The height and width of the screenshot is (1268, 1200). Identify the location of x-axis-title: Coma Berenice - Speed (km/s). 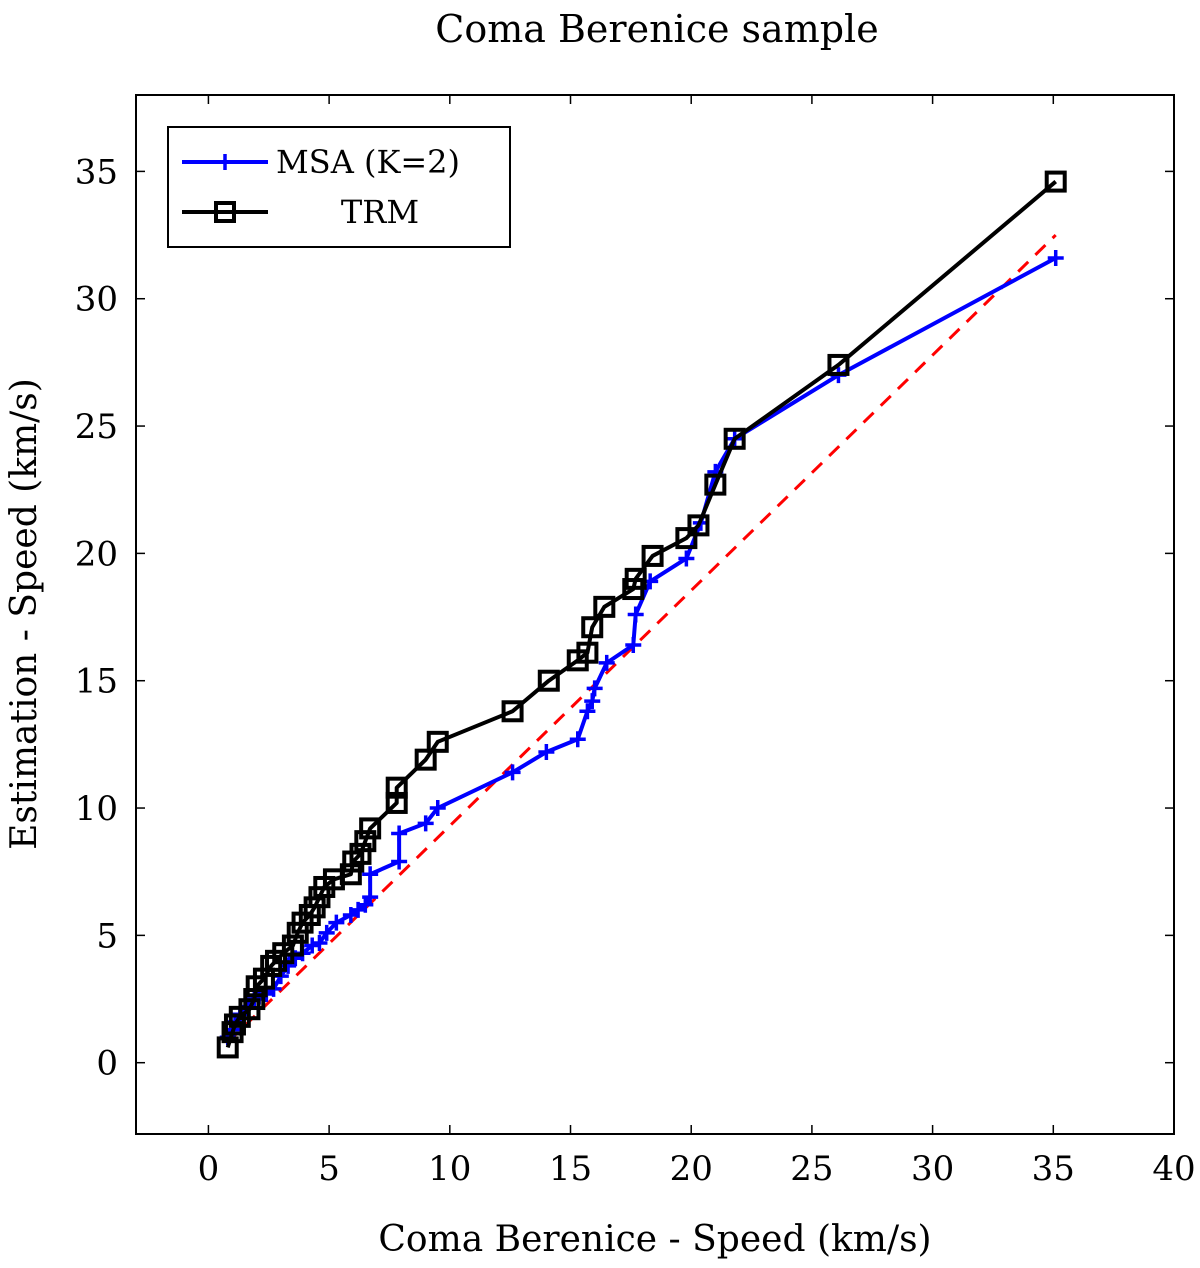
(654, 1239).